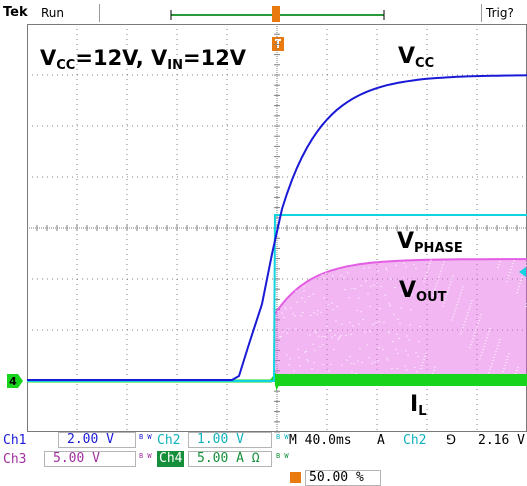 The width and height of the screenshot is (527, 486). What do you see at coordinates (90, 459) in the screenshot?
I see `ch3-scale: 5.00 V` at bounding box center [90, 459].